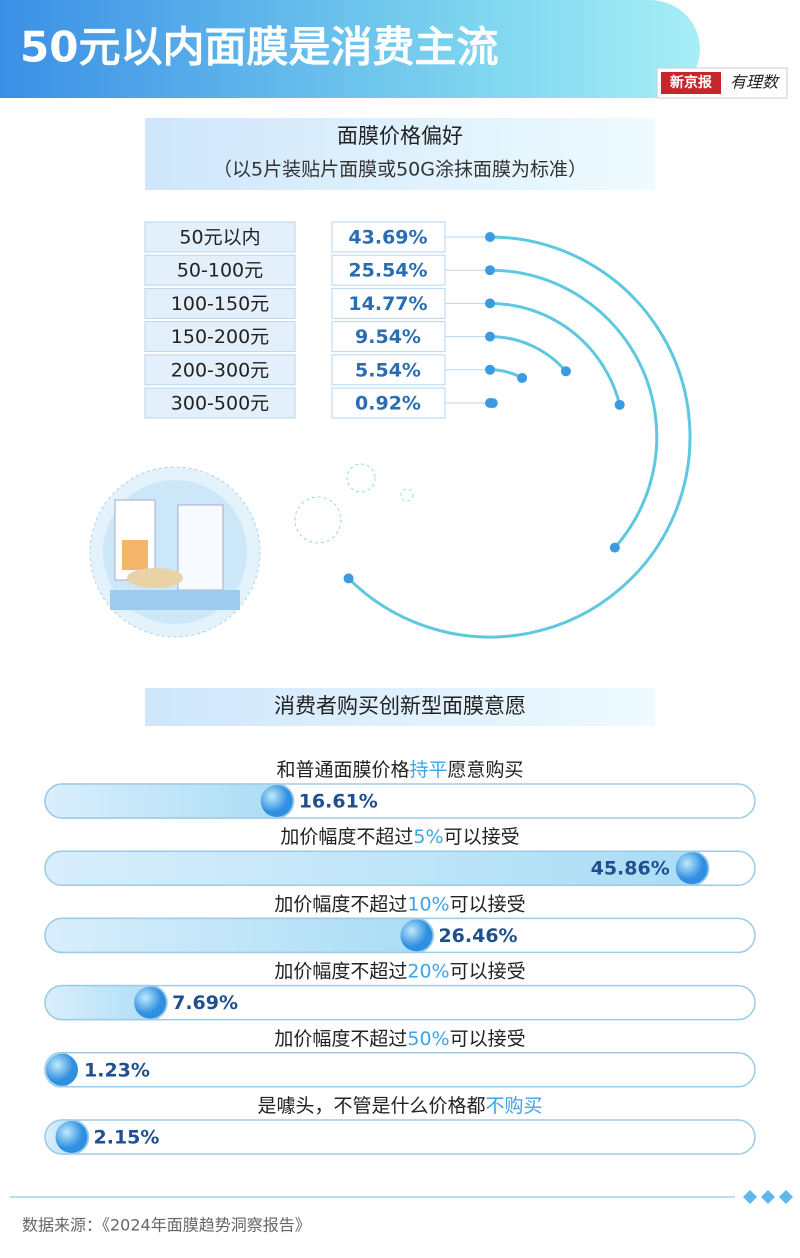 This screenshot has width=800, height=1258. What do you see at coordinates (388, 404) in the screenshot?
I see `value-label: 0.92%` at bounding box center [388, 404].